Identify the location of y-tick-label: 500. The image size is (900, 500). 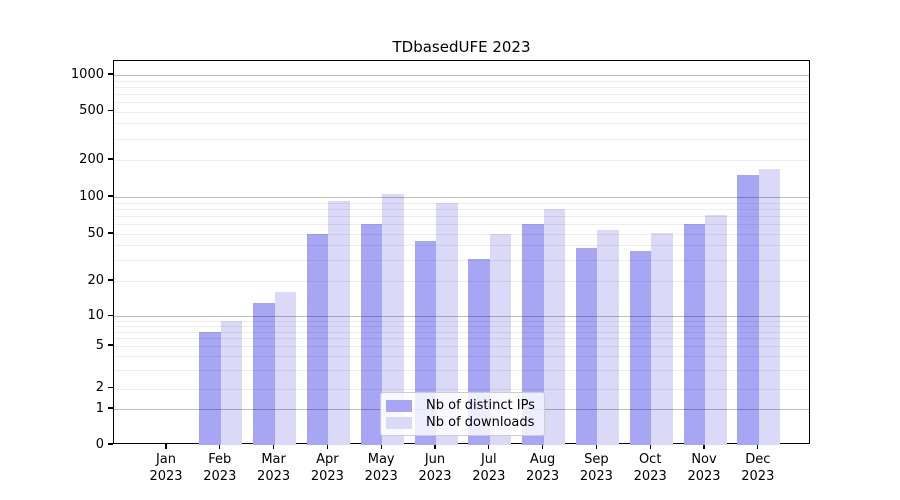
(91, 110).